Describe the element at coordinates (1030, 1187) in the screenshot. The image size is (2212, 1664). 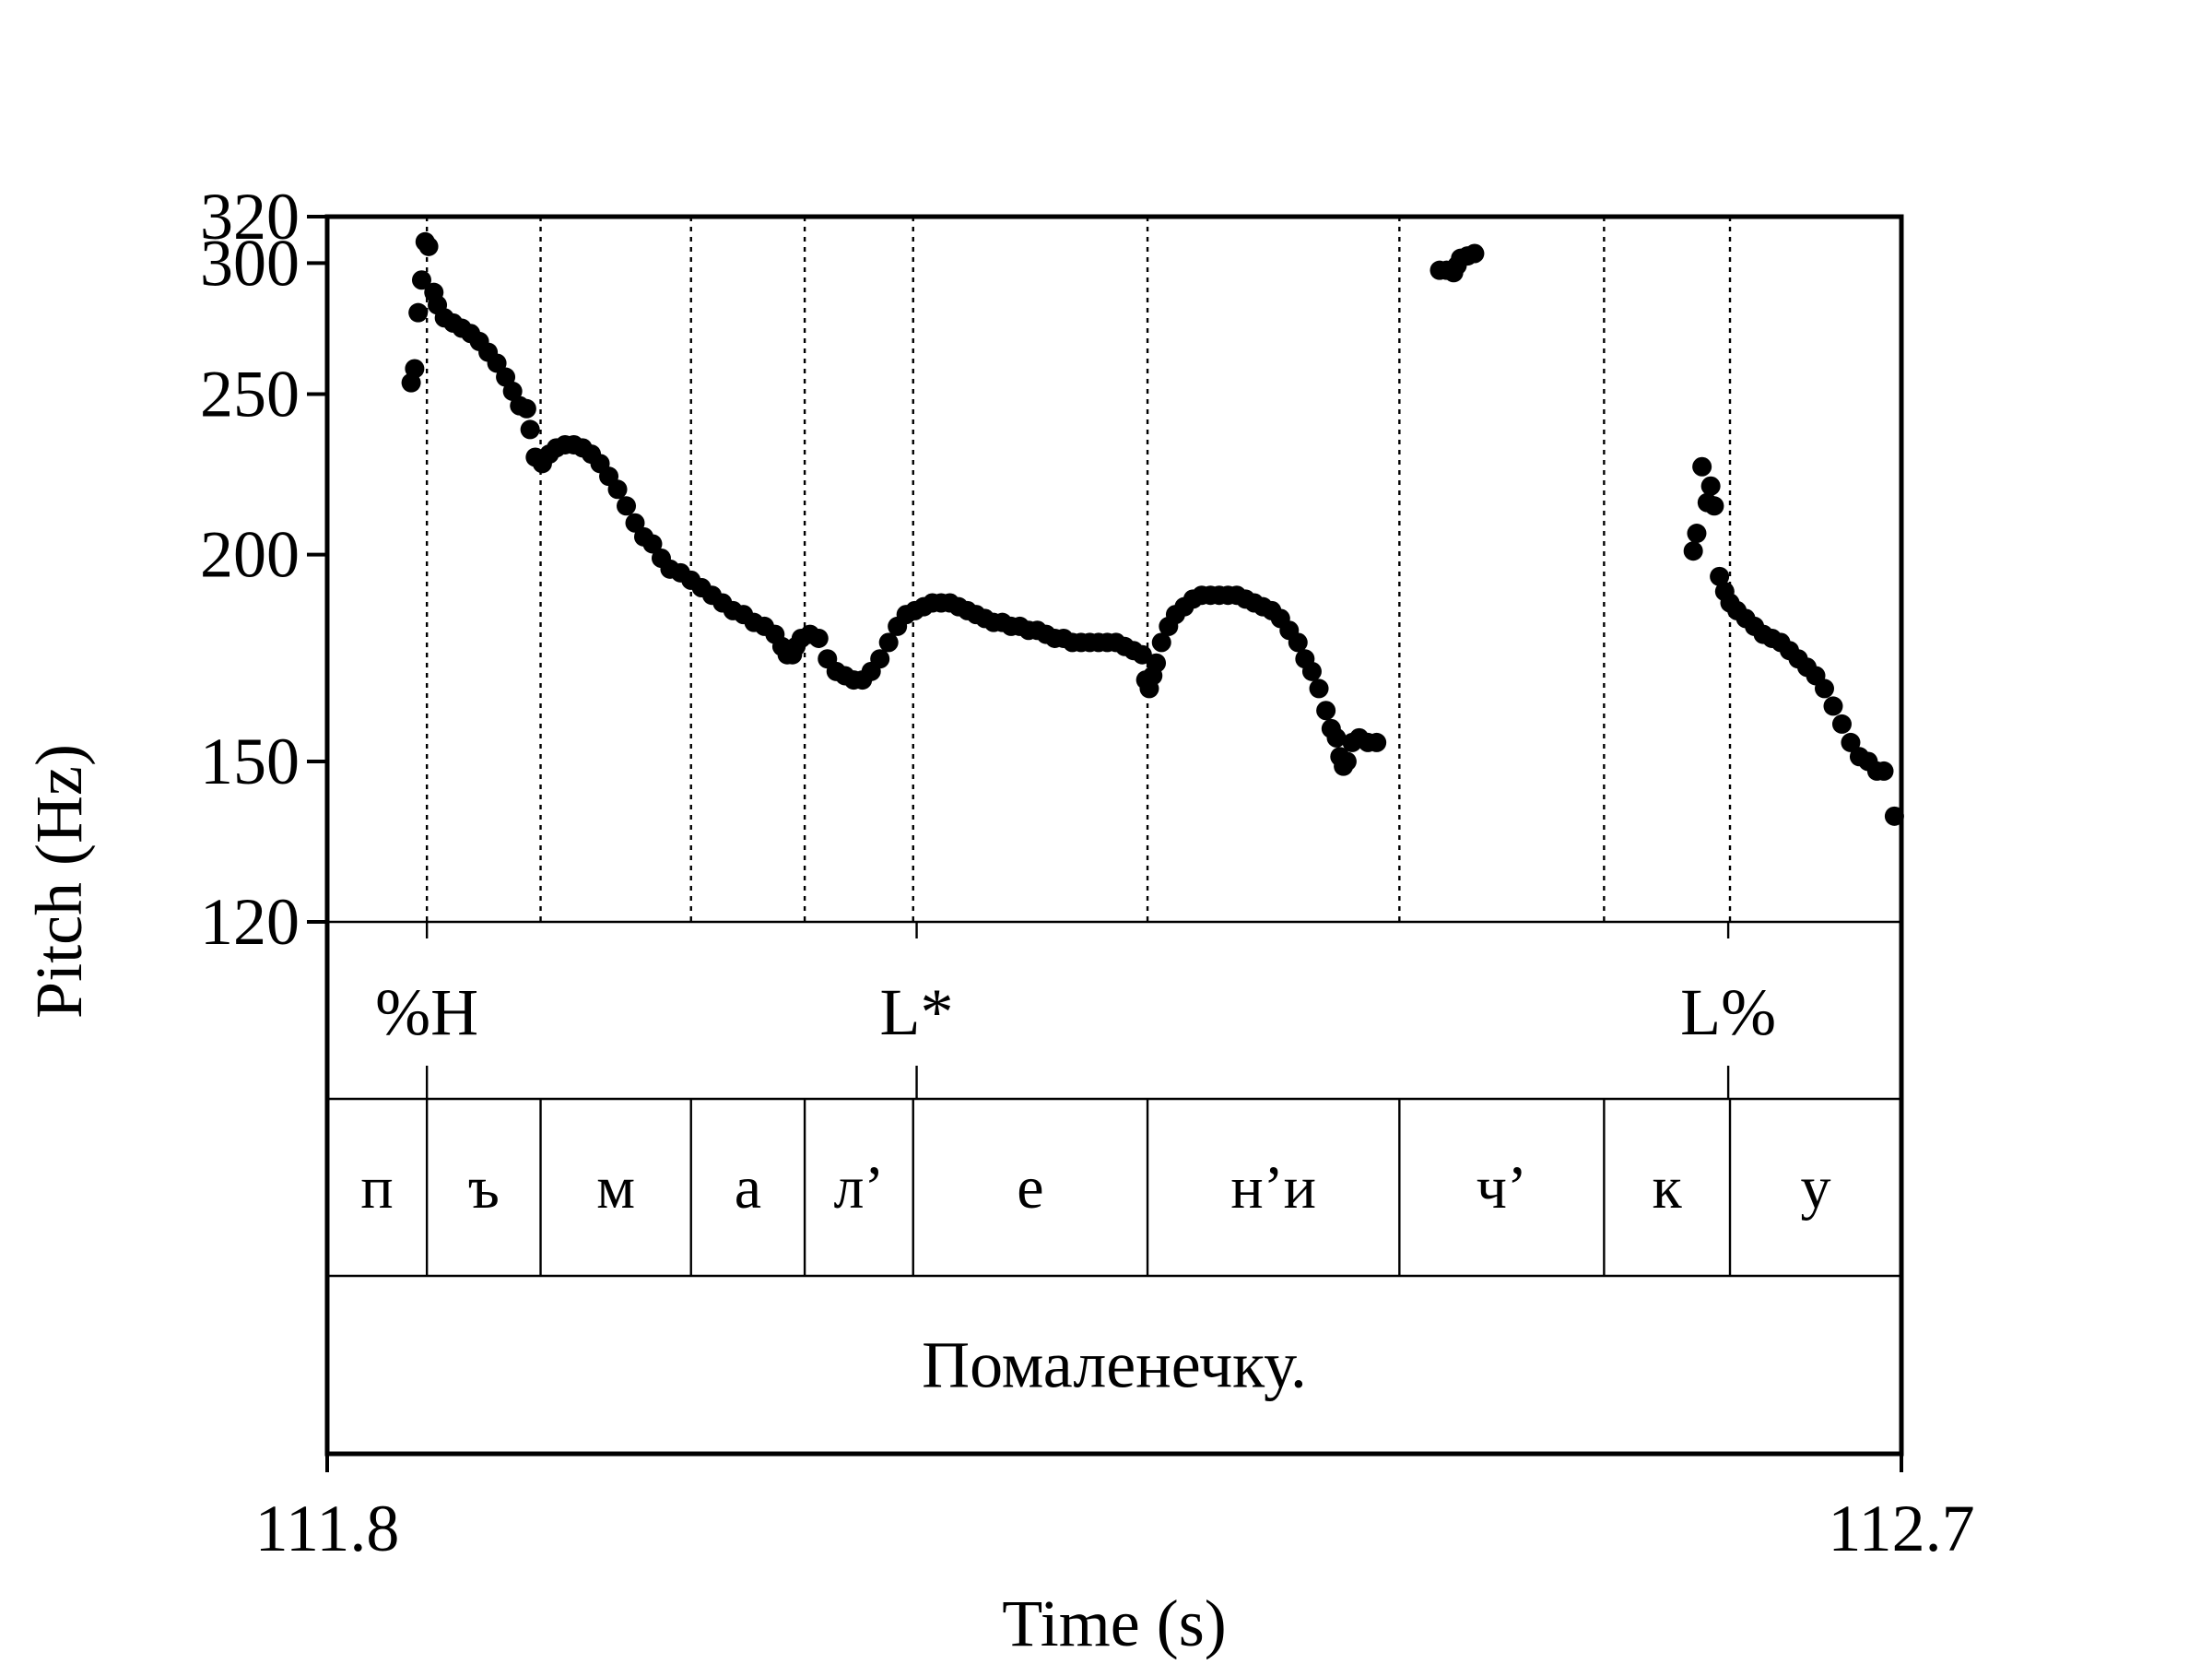
I see `segment-label: е` at that location.